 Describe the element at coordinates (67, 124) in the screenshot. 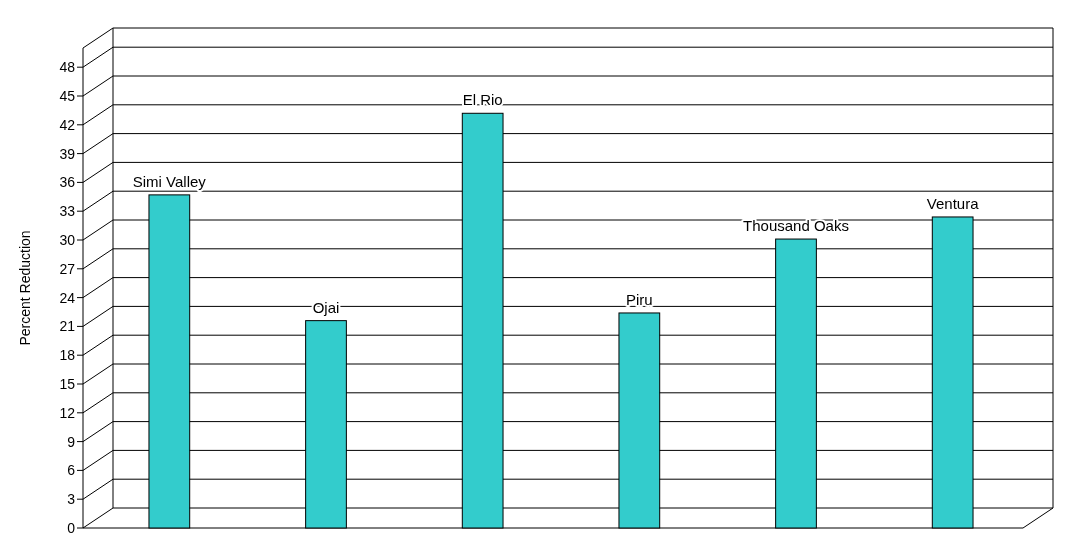

I see `y-tick-label: 42` at that location.